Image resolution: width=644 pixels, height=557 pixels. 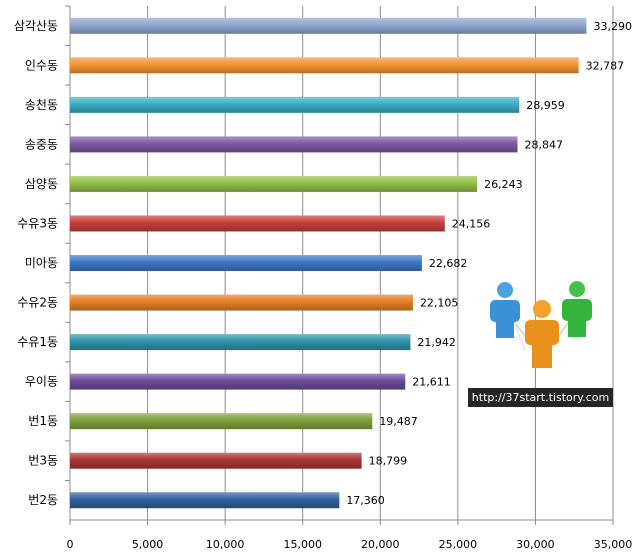 I want to click on data-label: 21,611, so click(x=431, y=382).